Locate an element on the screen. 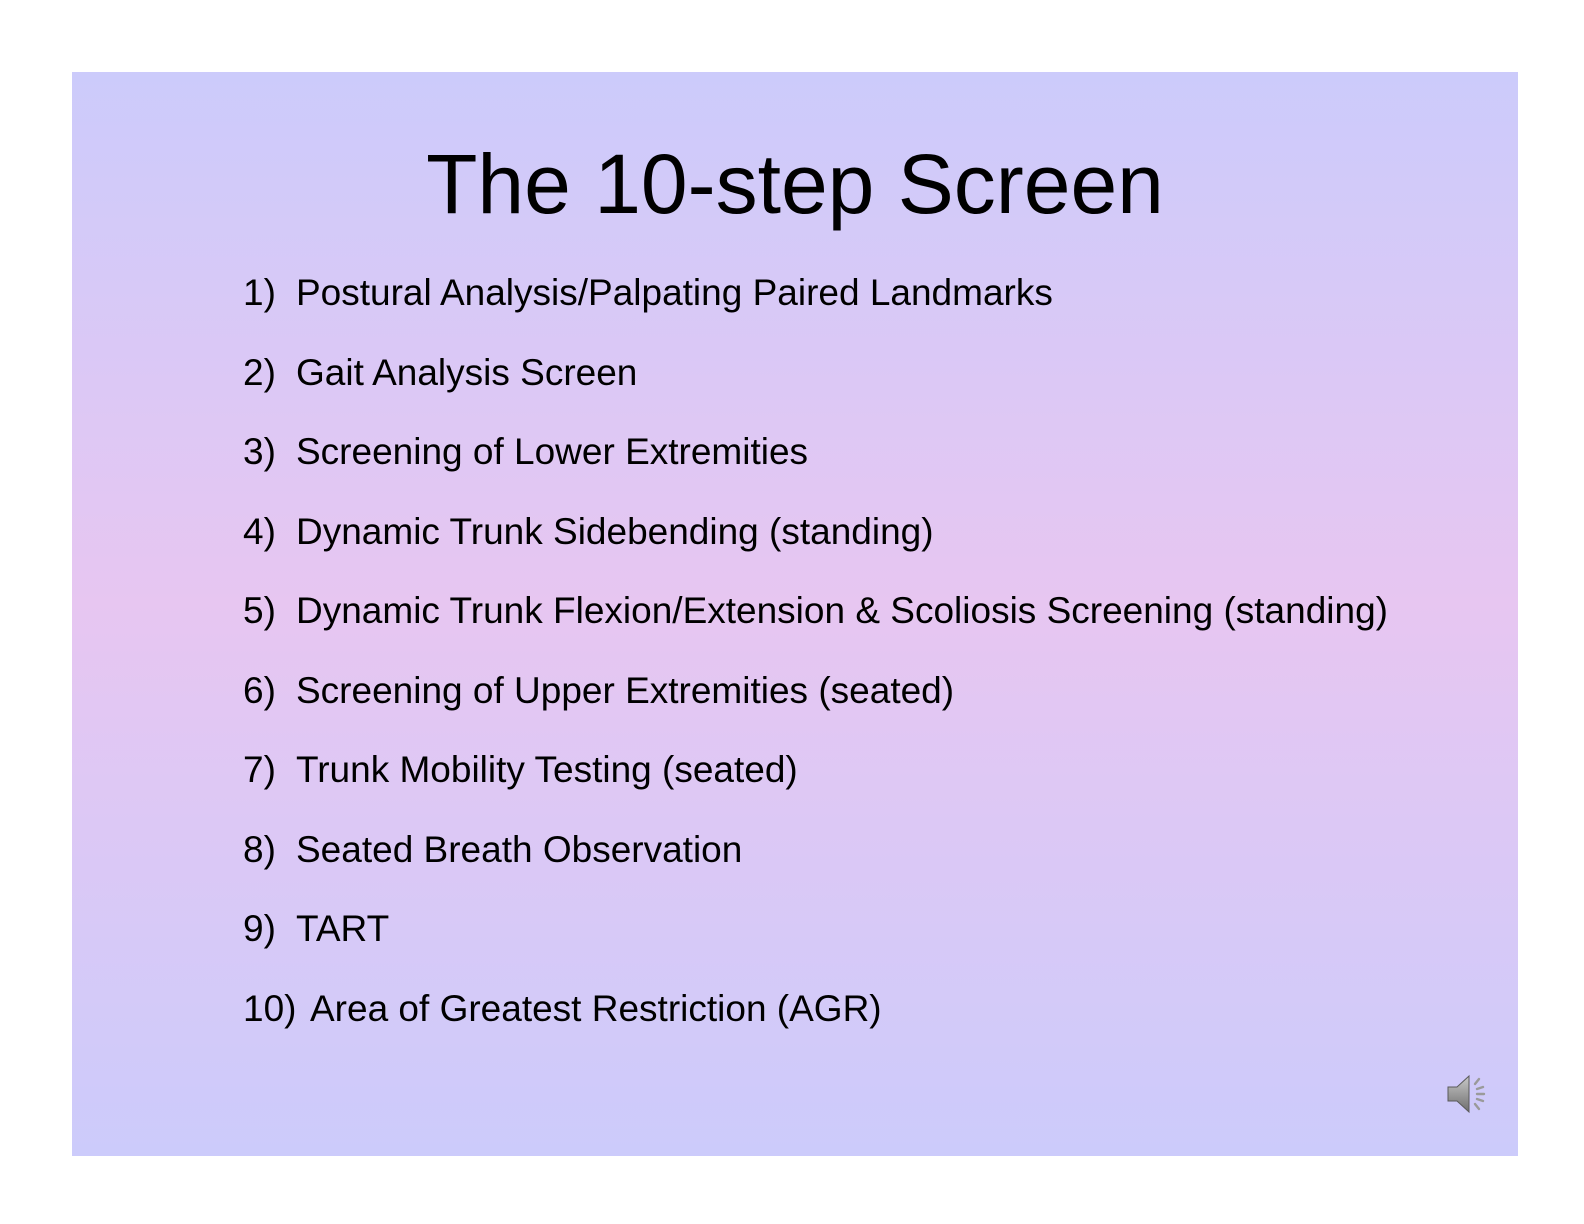  list-item-text: Seated Breath Observation is located at coordinates (519, 849).